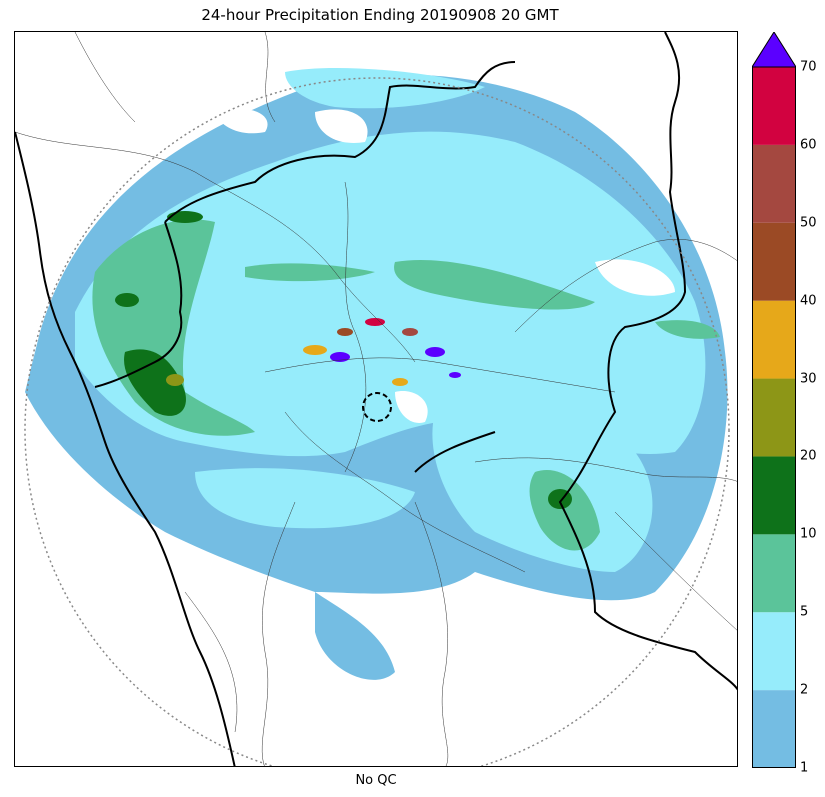 This screenshot has height=797, width=825. I want to click on radar-site-marker, so click(377, 407).